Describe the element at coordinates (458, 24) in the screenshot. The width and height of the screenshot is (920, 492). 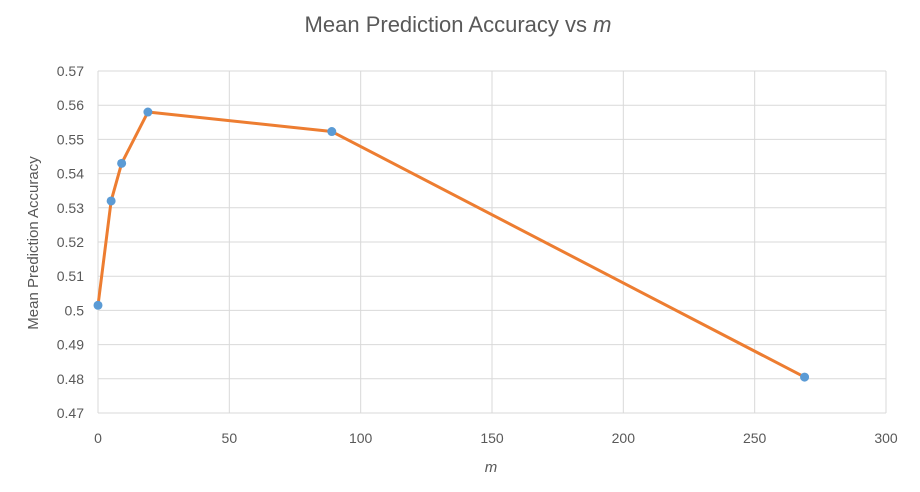
I see `chart-title: Mean Prediction Accuracy vs m` at that location.